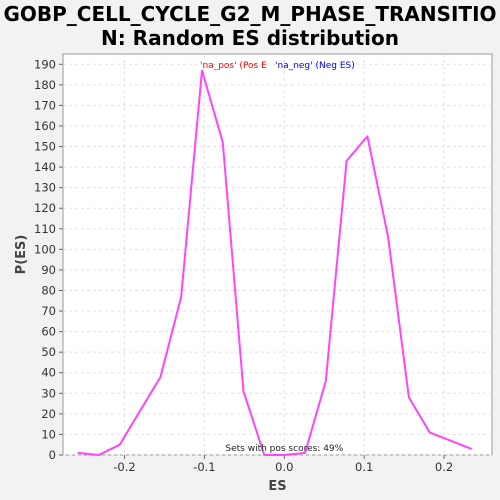 Image resolution: width=500 pixels, height=500 pixels. I want to click on legend-item: 'na_neg' (Neg ES), so click(315, 66).